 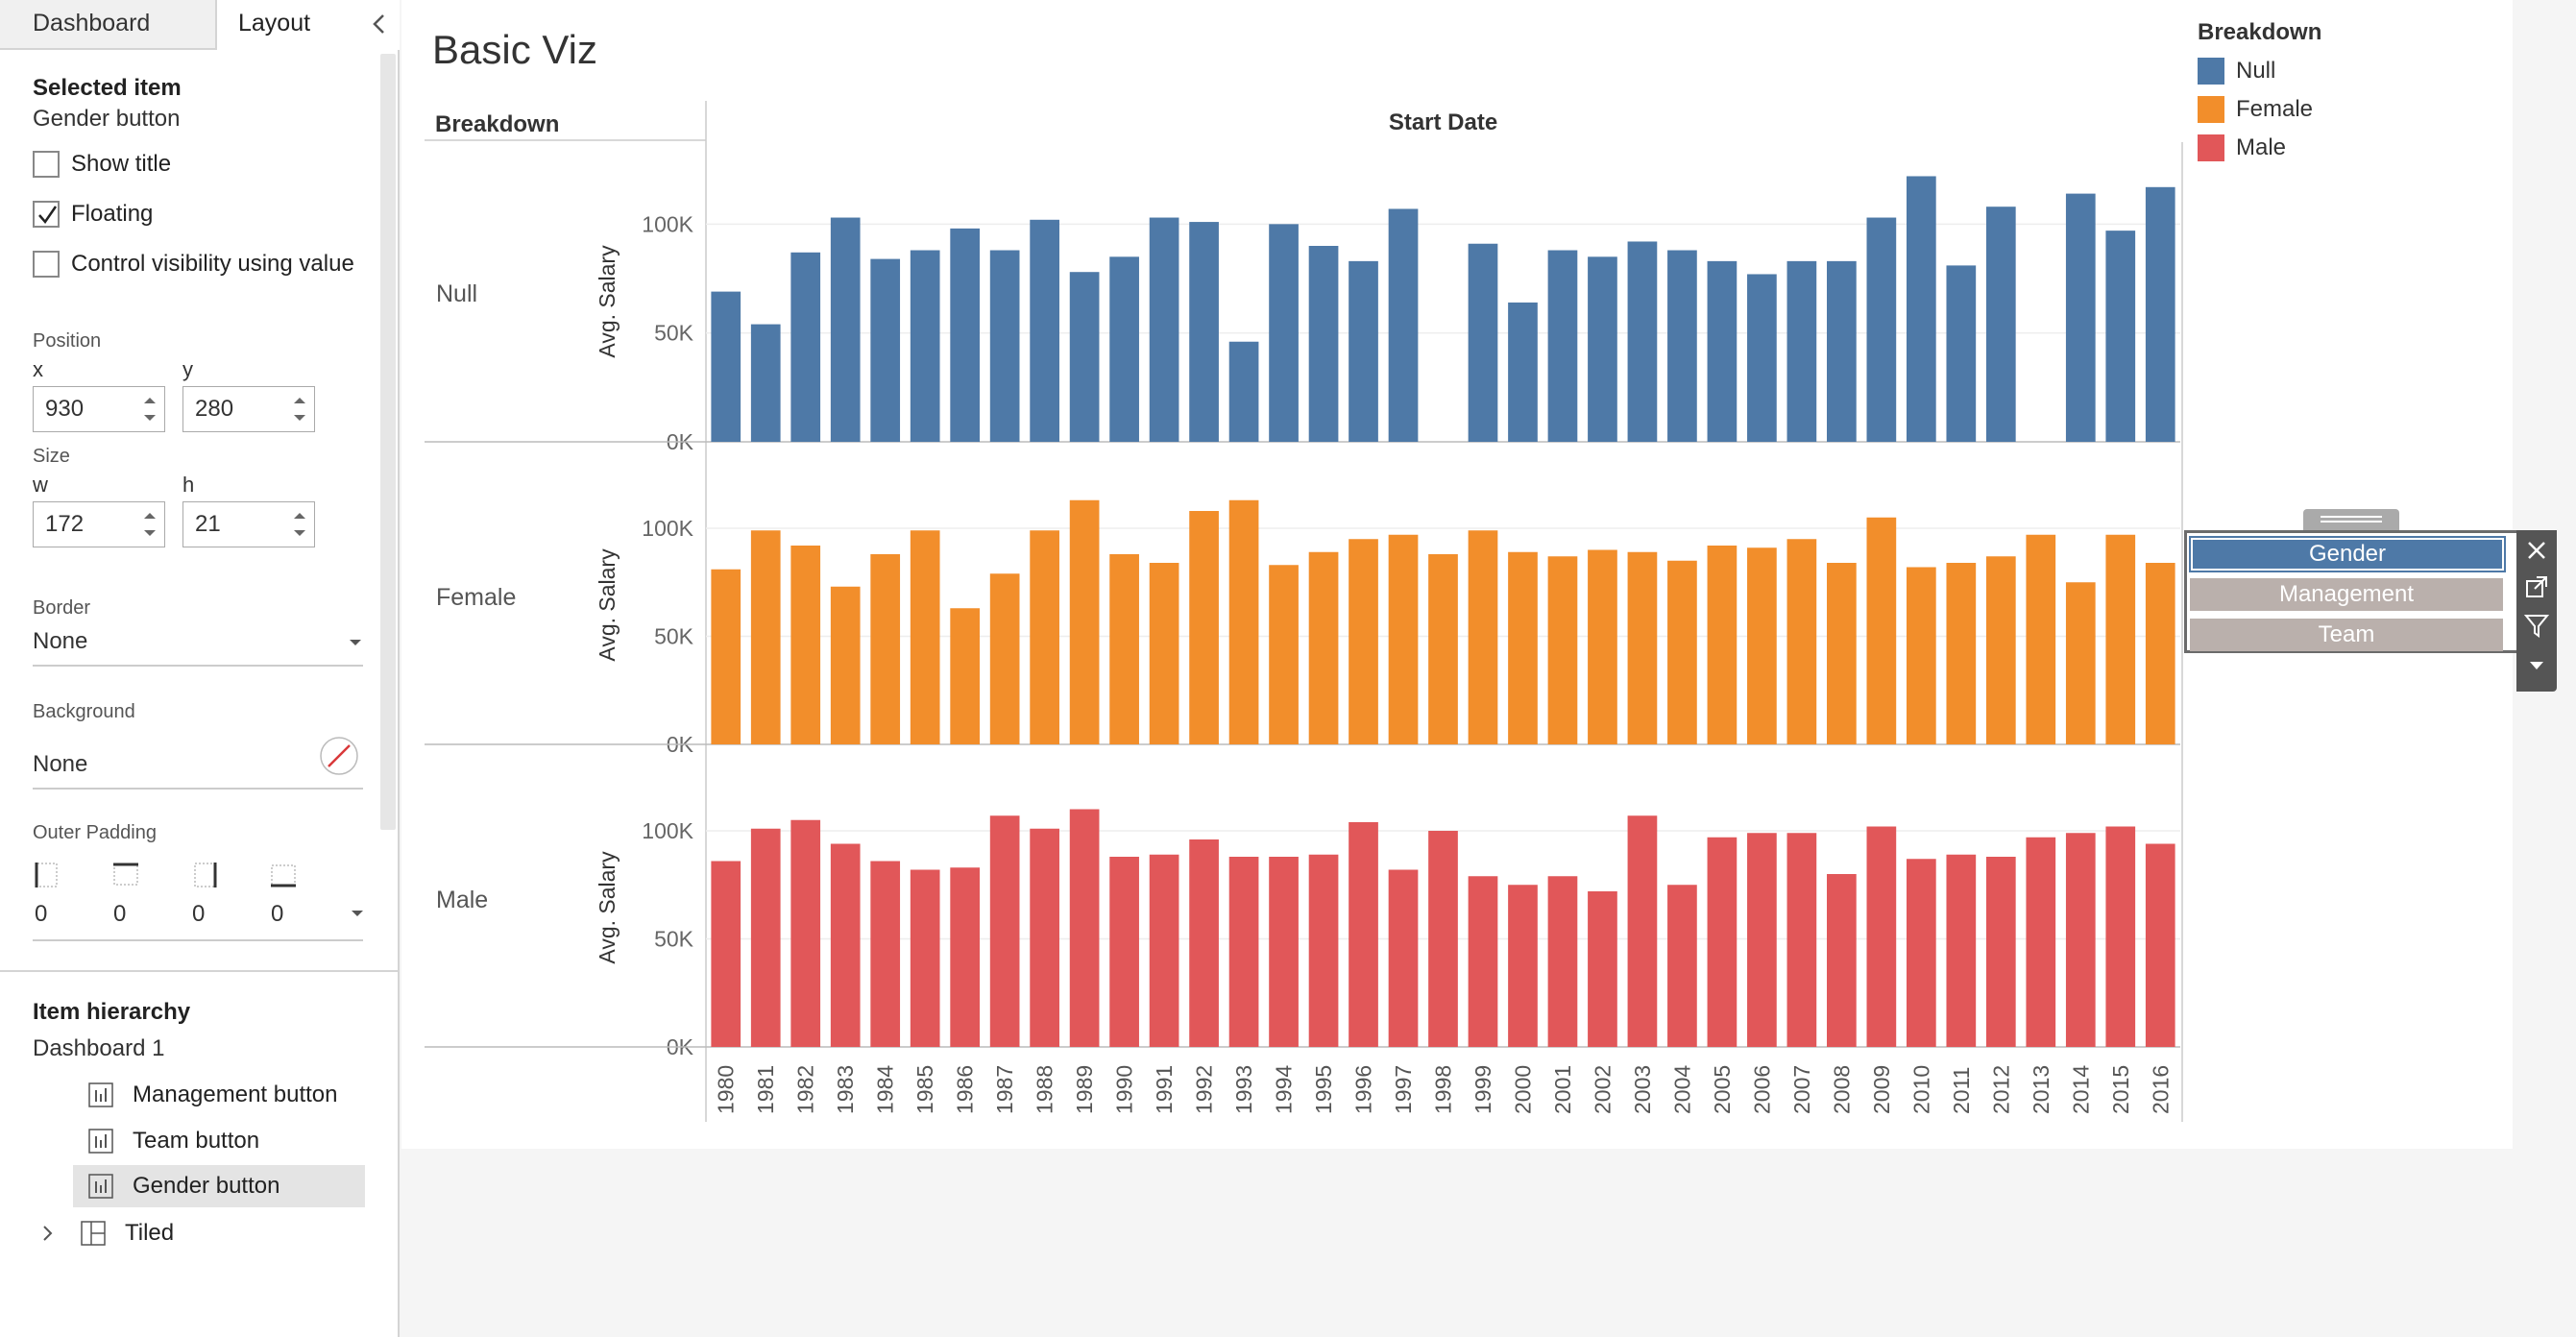 What do you see at coordinates (1483, 637) in the screenshot?
I see `bar-female-1999` at bounding box center [1483, 637].